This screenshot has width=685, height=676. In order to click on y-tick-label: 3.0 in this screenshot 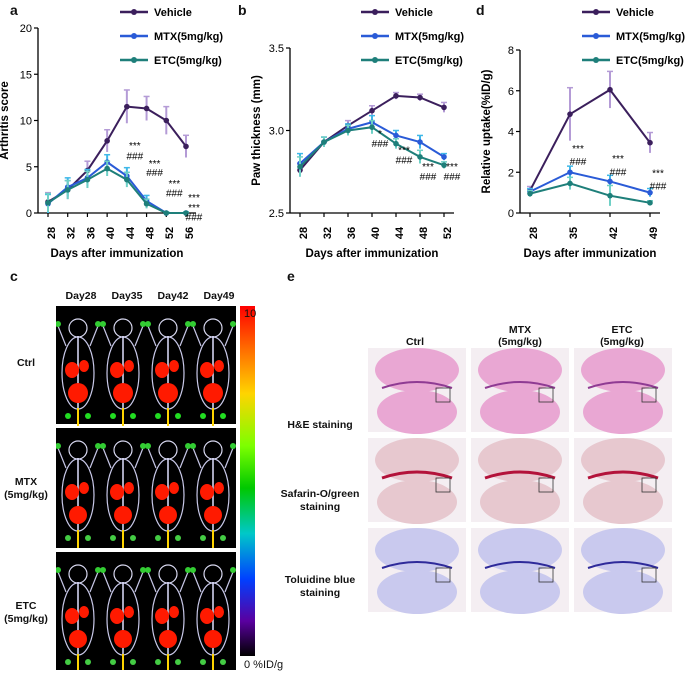, I will do `click(276, 132)`.